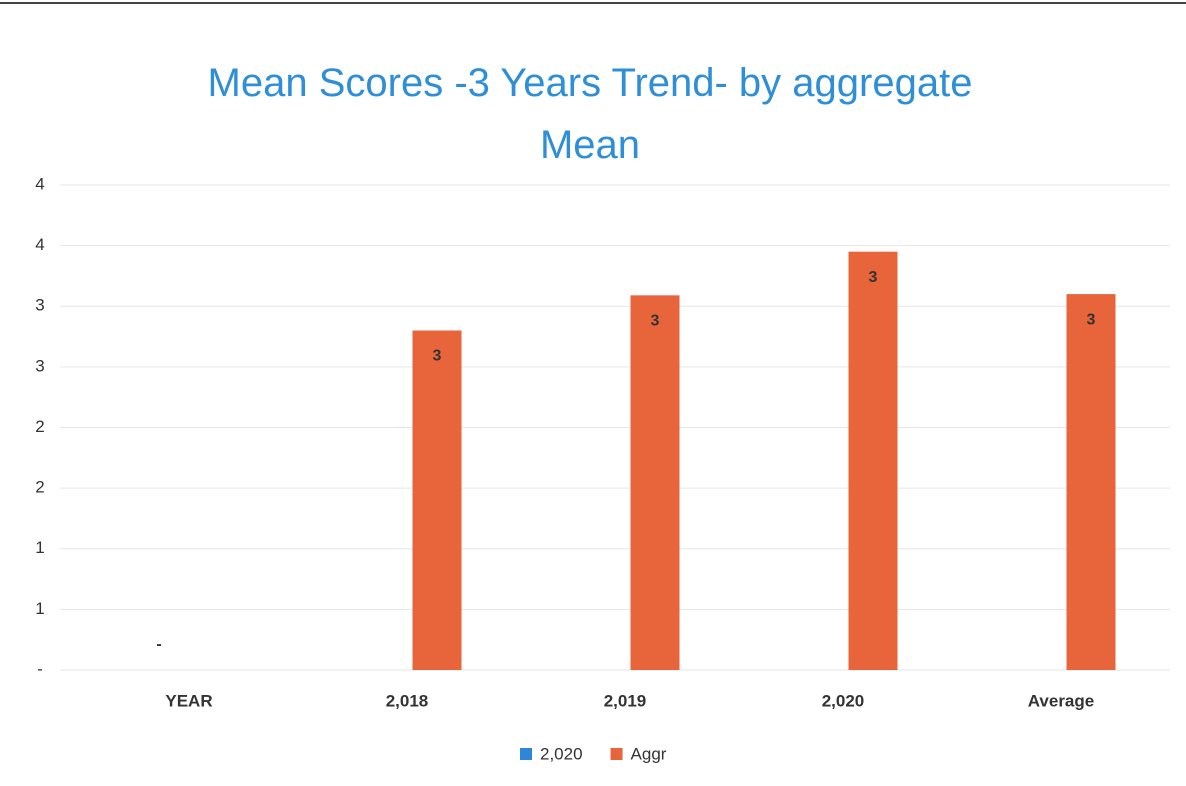  I want to click on y-tick-label: -, so click(40, 668).